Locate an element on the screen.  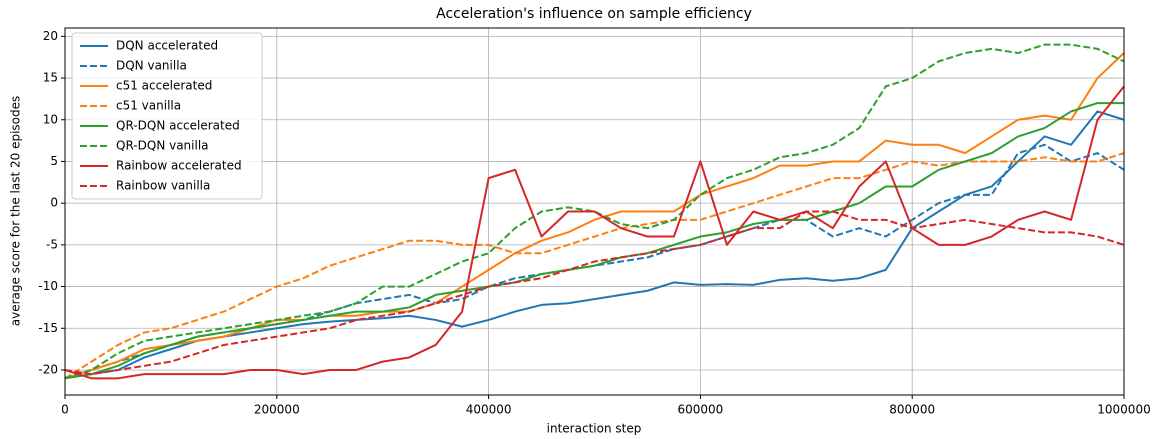
legend-label: c51 vanilla is located at coordinates (148, 106).